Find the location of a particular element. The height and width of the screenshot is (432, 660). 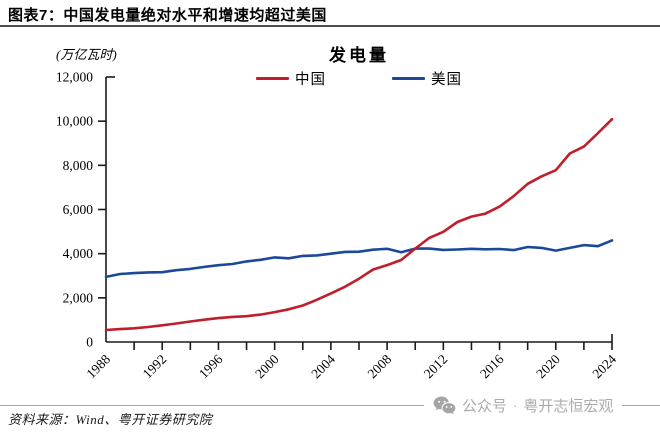

y-tick-label: 6,000 is located at coordinates (78, 209).